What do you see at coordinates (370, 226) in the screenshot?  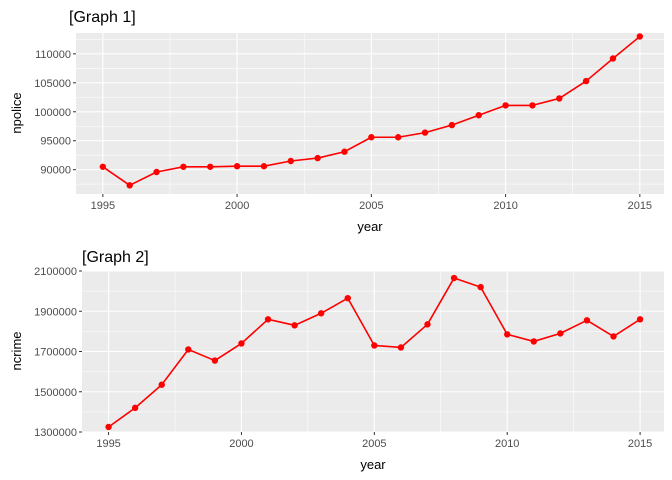 I see `graph-1-x-axis-title: year` at bounding box center [370, 226].